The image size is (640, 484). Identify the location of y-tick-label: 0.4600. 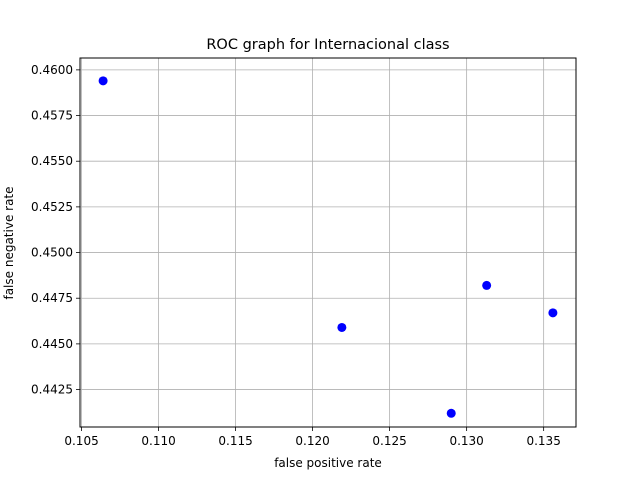
(52, 70).